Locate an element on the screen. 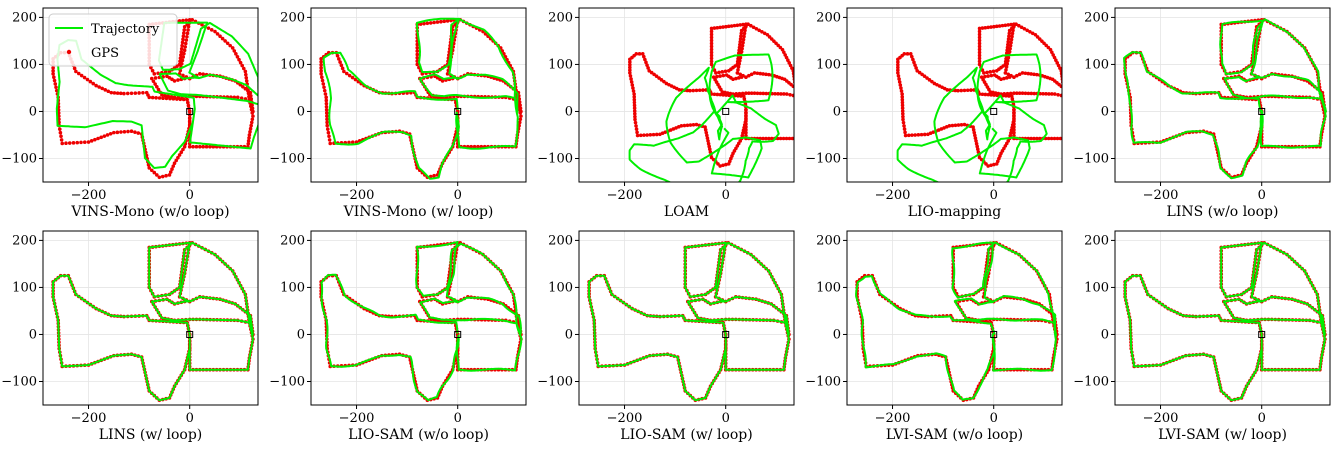 The image size is (1340, 449). subplot-2: −200 0 −100 0 100 200 VINS-Mono (w/ loop) is located at coordinates (398, 113).